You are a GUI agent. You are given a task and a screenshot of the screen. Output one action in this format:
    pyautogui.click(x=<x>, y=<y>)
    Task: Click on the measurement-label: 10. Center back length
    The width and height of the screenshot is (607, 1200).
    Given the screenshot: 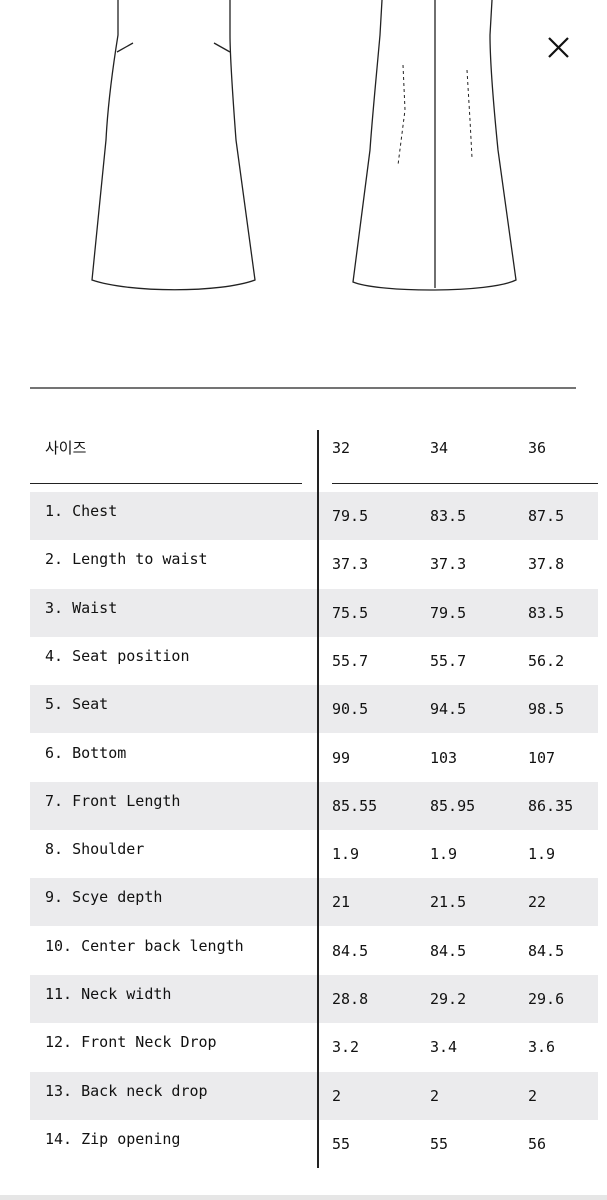 What is the action you would take?
    pyautogui.click(x=144, y=945)
    